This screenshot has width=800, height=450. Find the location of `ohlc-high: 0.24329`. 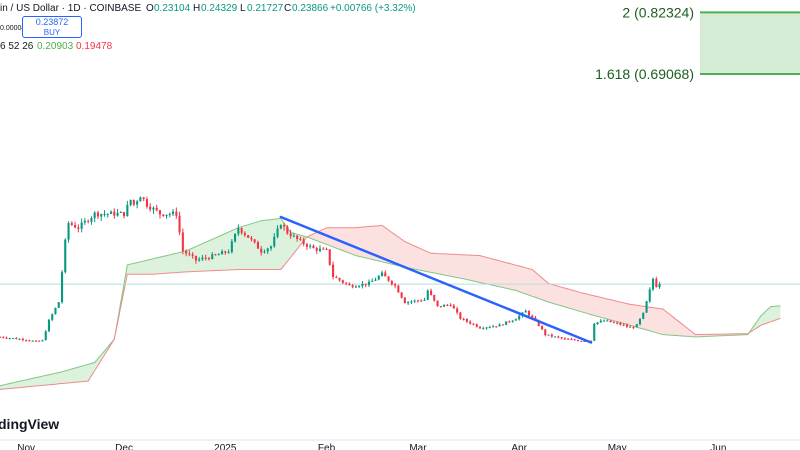

ohlc-high: 0.24329 is located at coordinates (219, 8).